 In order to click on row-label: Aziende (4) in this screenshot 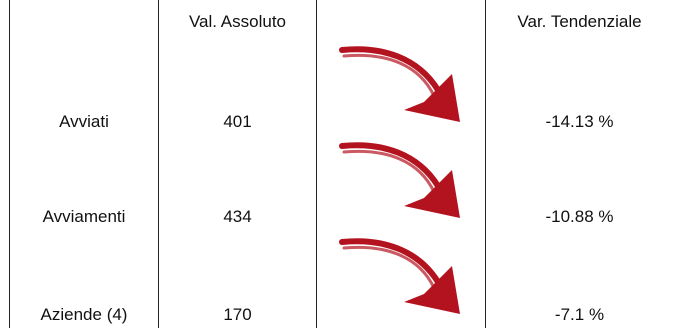, I will do `click(84, 314)`.